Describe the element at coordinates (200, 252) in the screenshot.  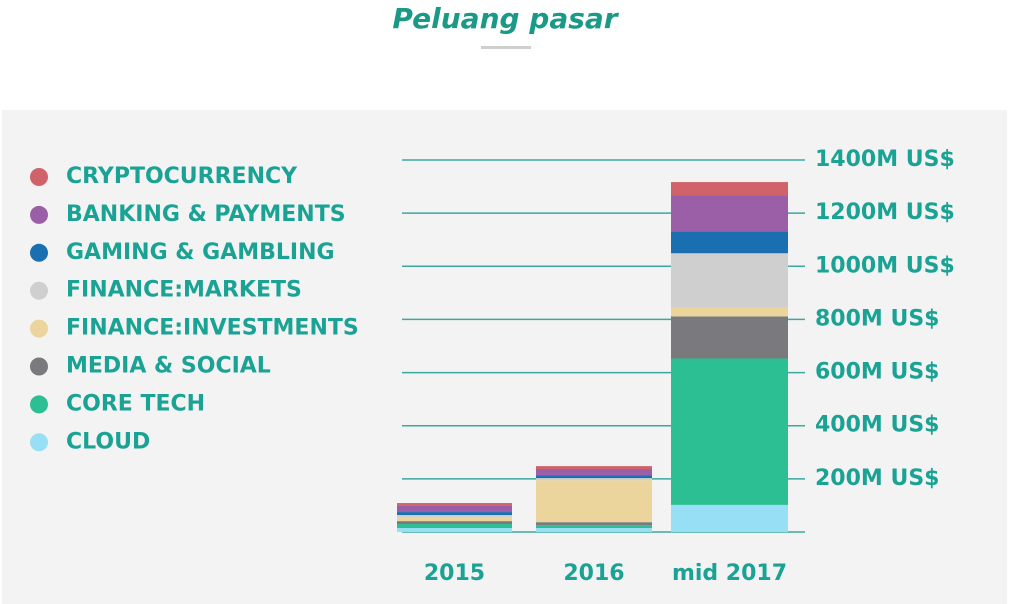
I see `legend-label: GAMING & GAMBLING` at that location.